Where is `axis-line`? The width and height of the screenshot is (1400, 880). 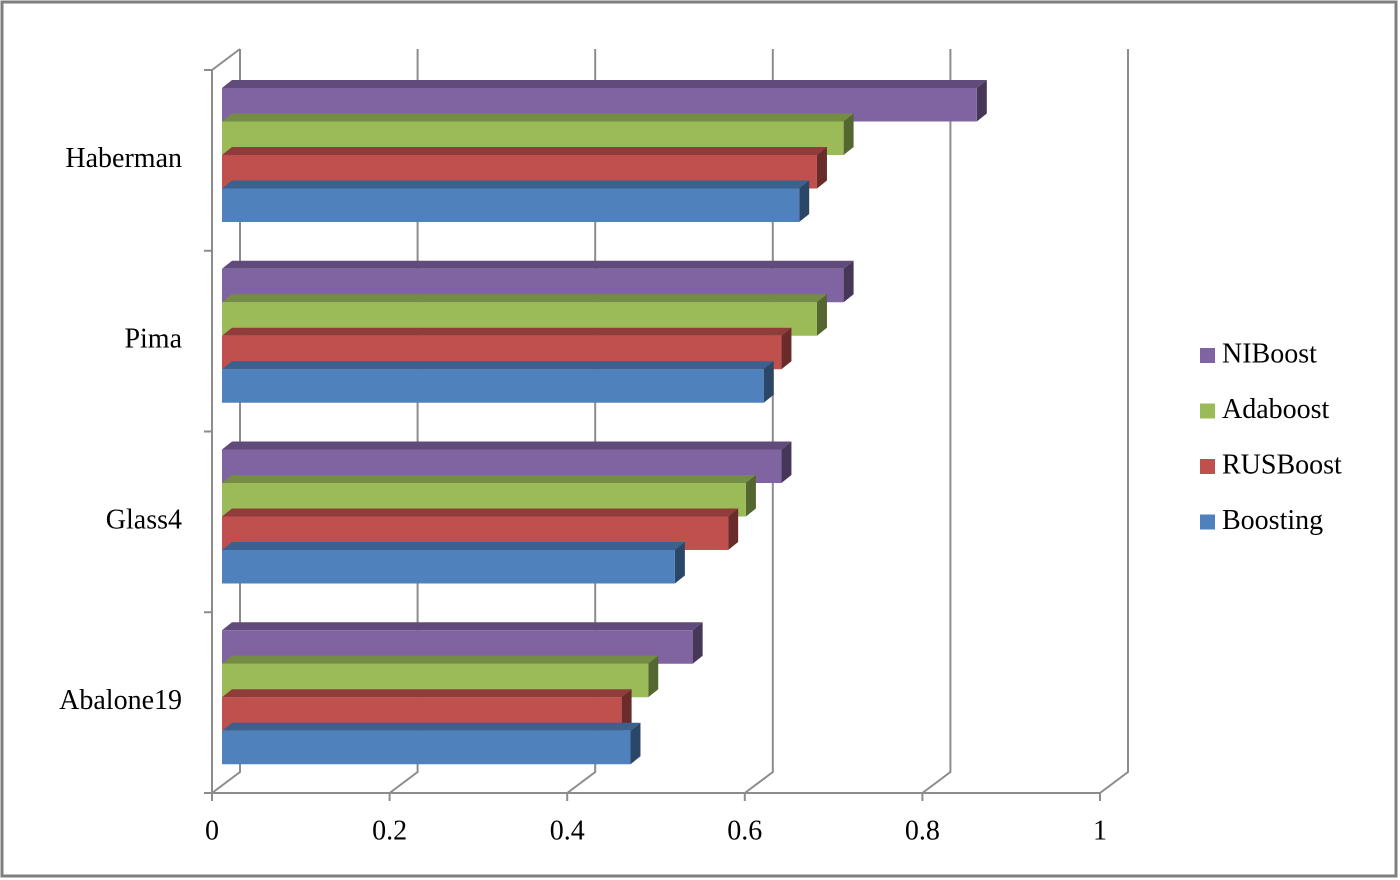
axis-line is located at coordinates (226, 59).